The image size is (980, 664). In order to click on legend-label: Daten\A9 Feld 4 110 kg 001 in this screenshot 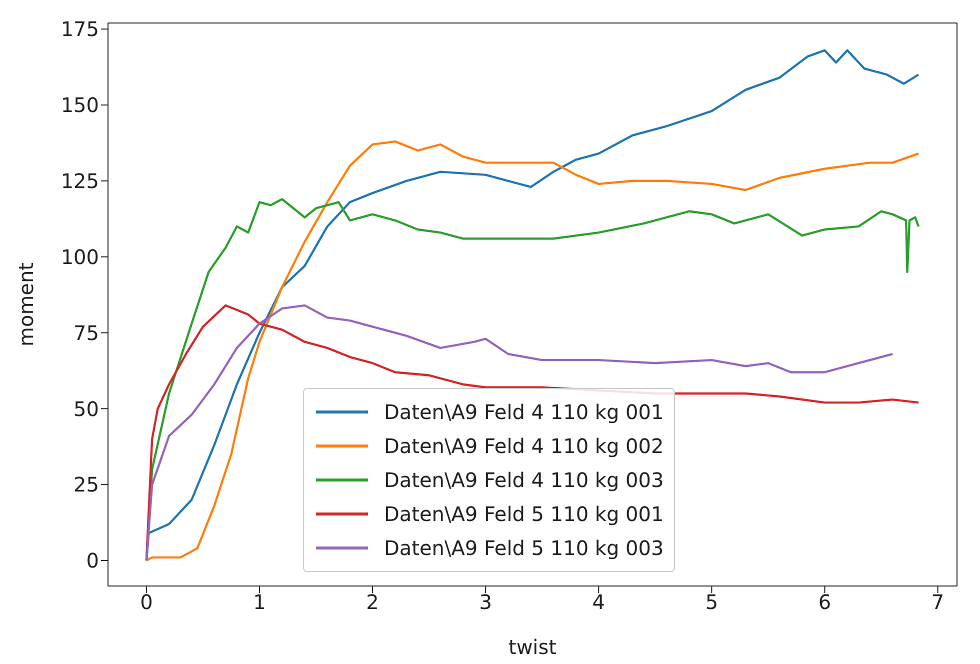, I will do `click(524, 412)`.